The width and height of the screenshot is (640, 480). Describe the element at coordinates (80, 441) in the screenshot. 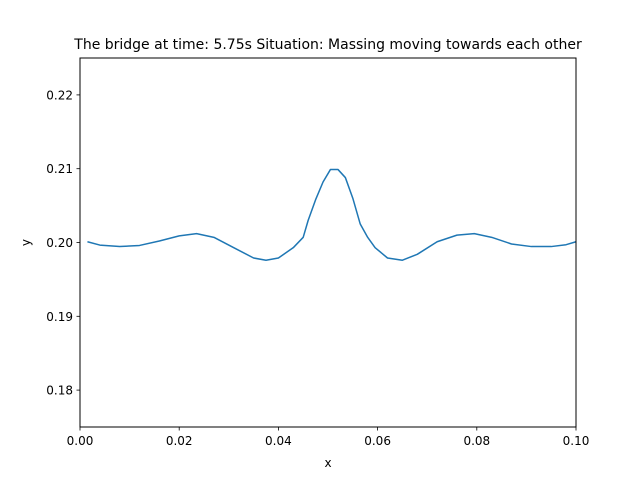

I see `x-tick-label: 0.00` at that location.